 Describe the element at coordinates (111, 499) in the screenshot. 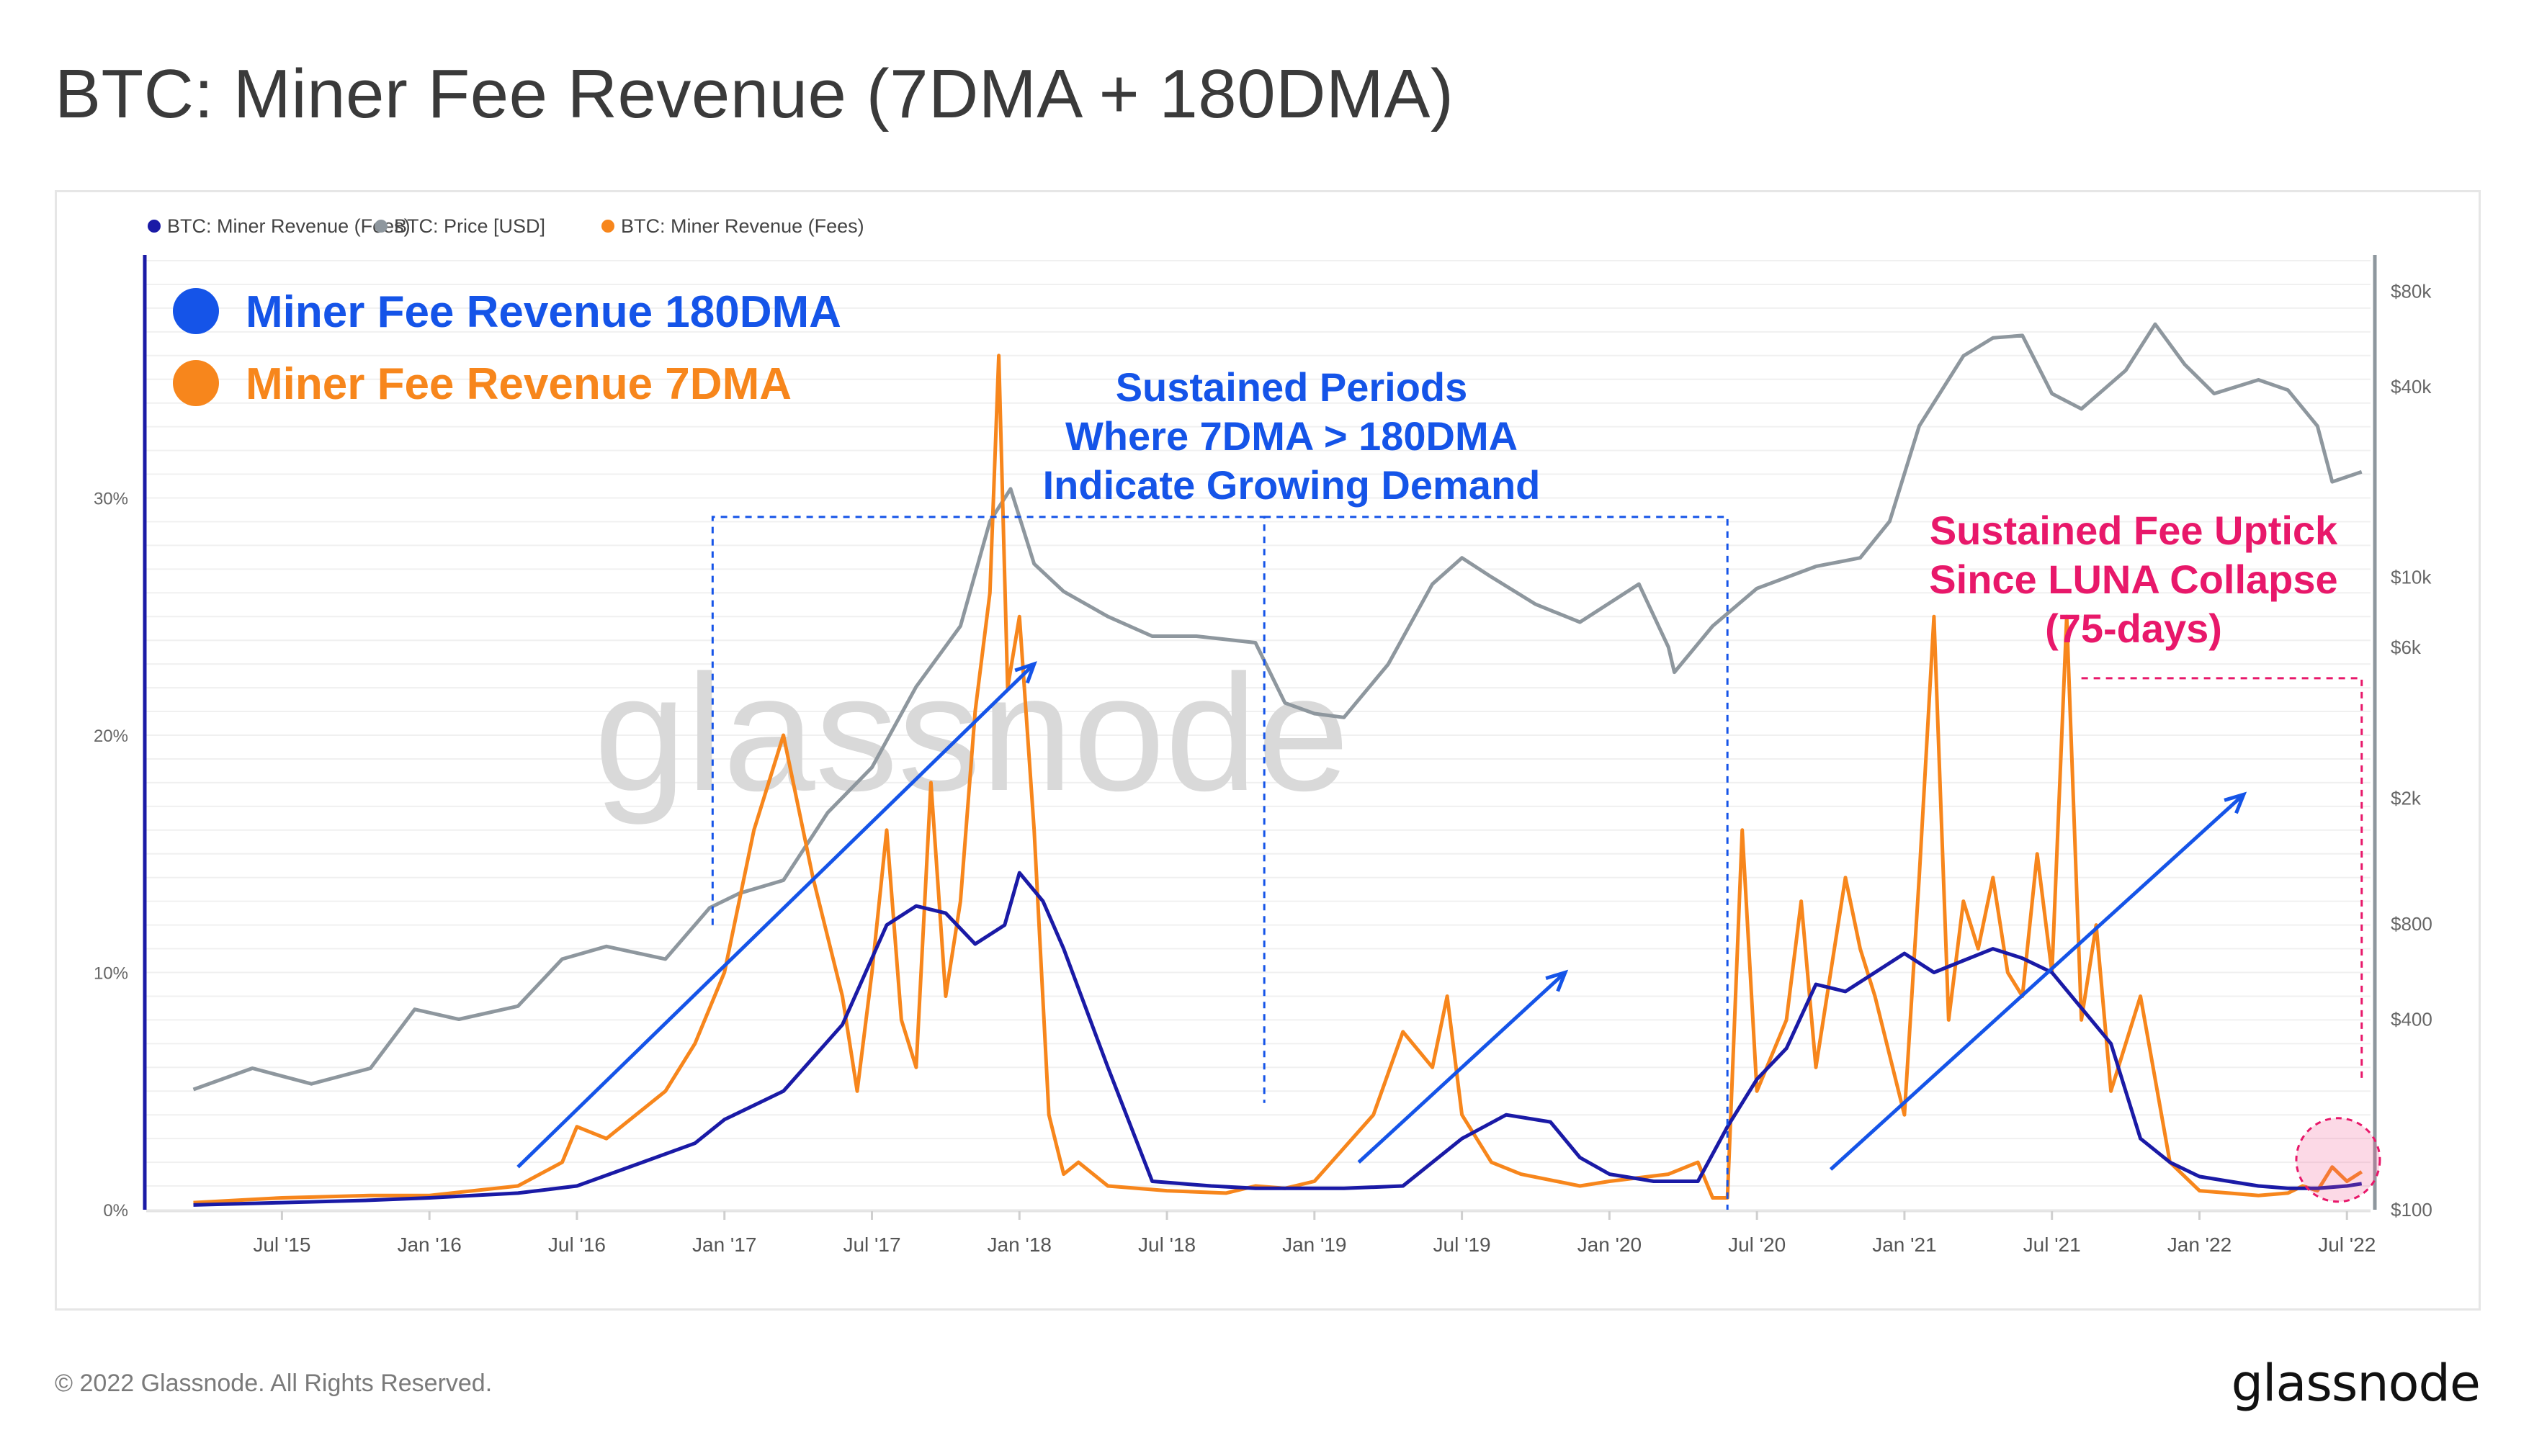

I see `y-left-tick-label: 30%` at that location.